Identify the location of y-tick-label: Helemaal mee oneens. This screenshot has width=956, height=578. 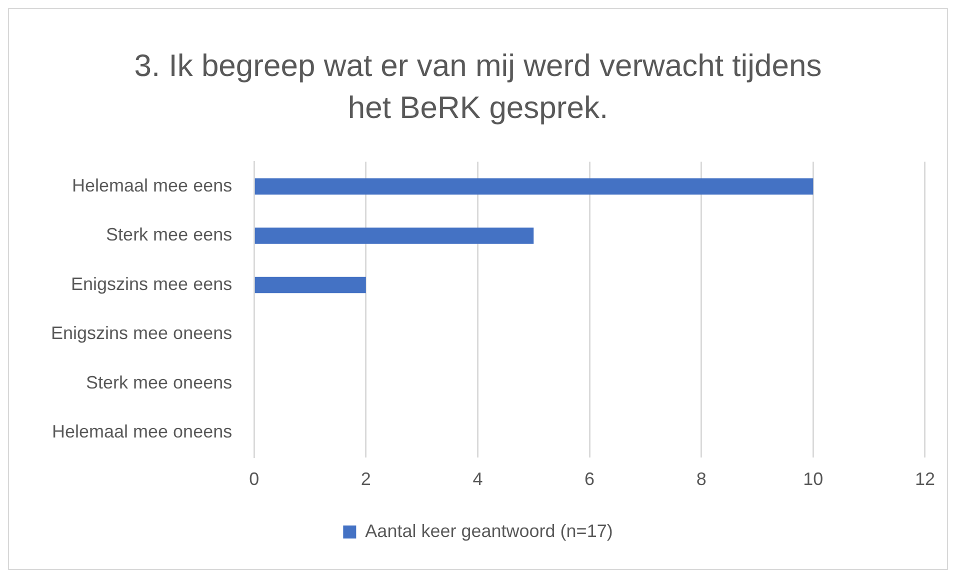
(142, 432).